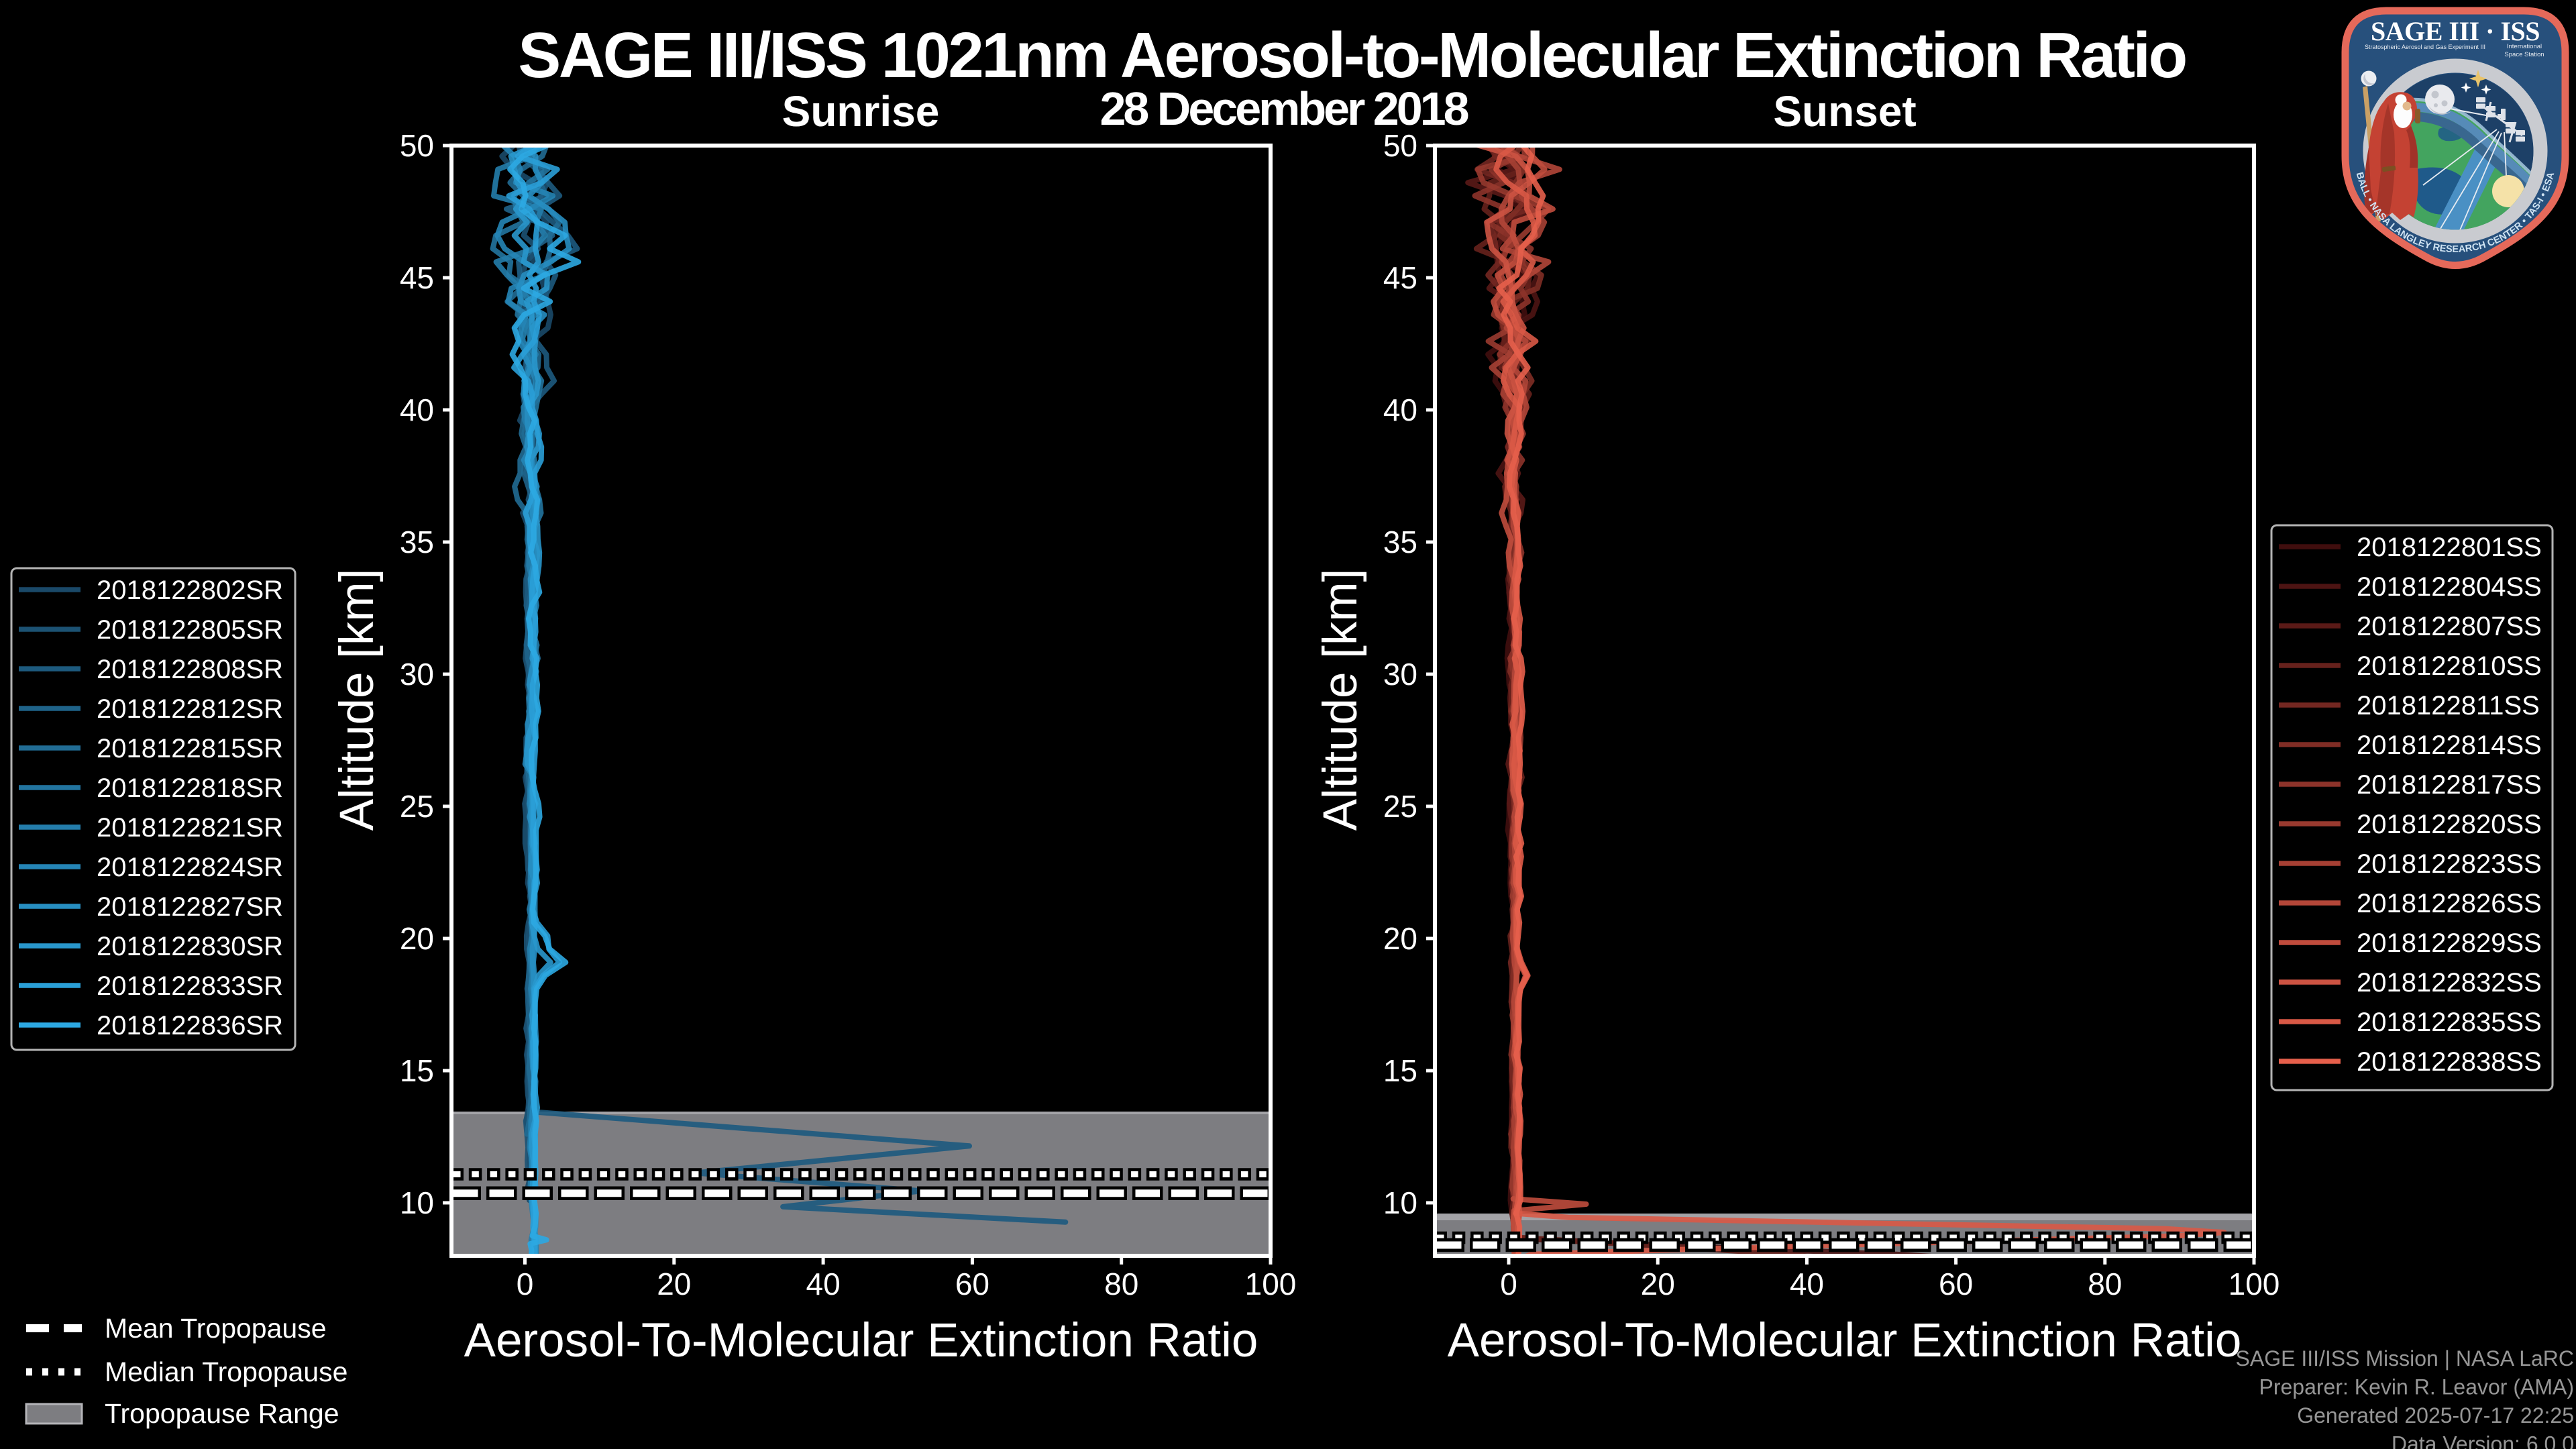 The image size is (2576, 1449). What do you see at coordinates (190, 748) in the screenshot?
I see `svg-text: 2018122815SR` at bounding box center [190, 748].